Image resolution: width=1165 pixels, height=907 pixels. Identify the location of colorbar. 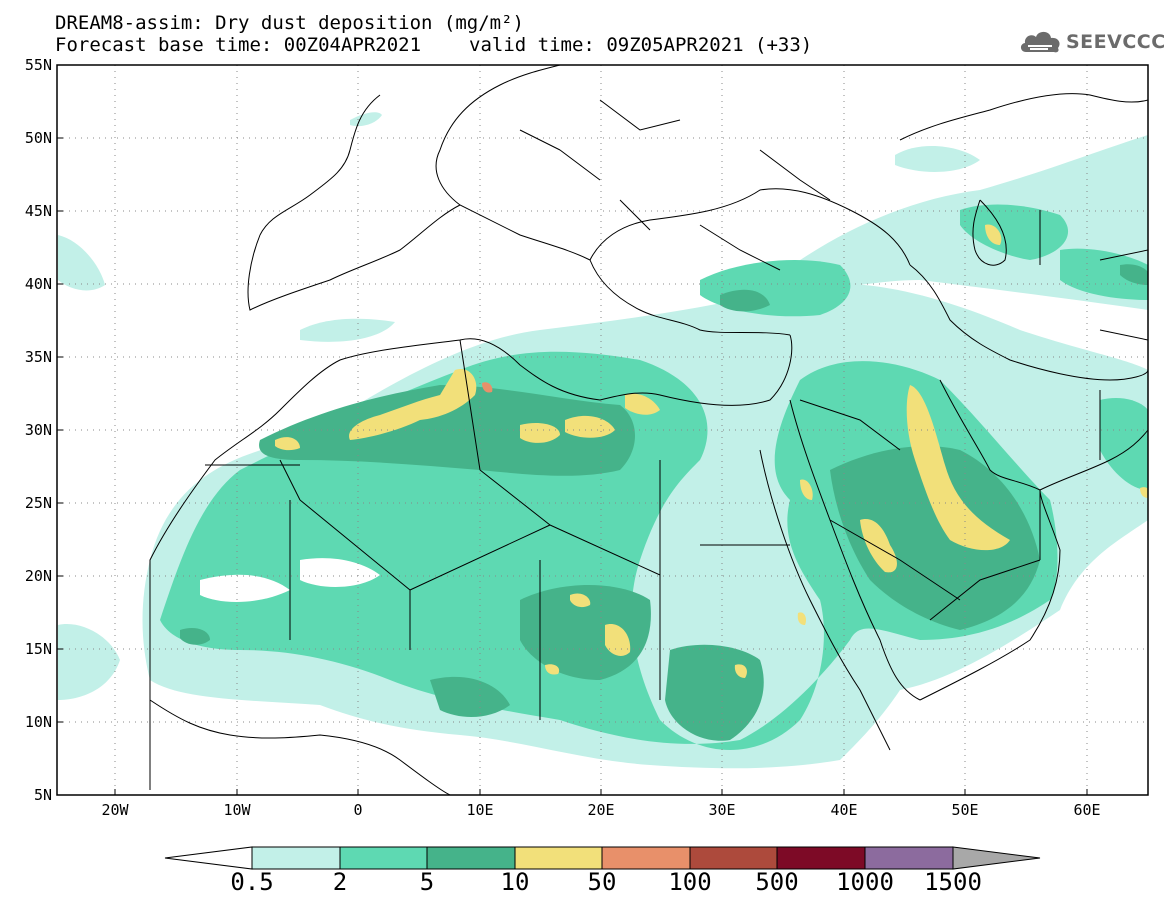
(602, 858).